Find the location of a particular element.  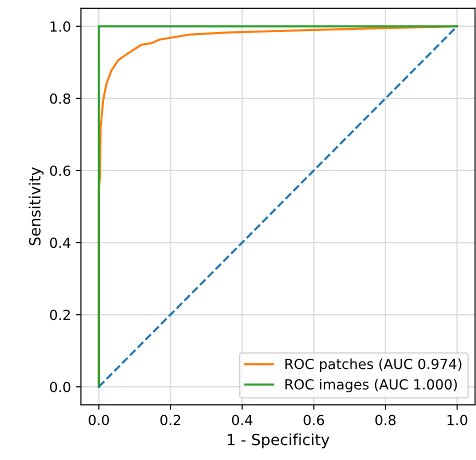

y-tick-label: 0.8 is located at coordinates (60, 98).